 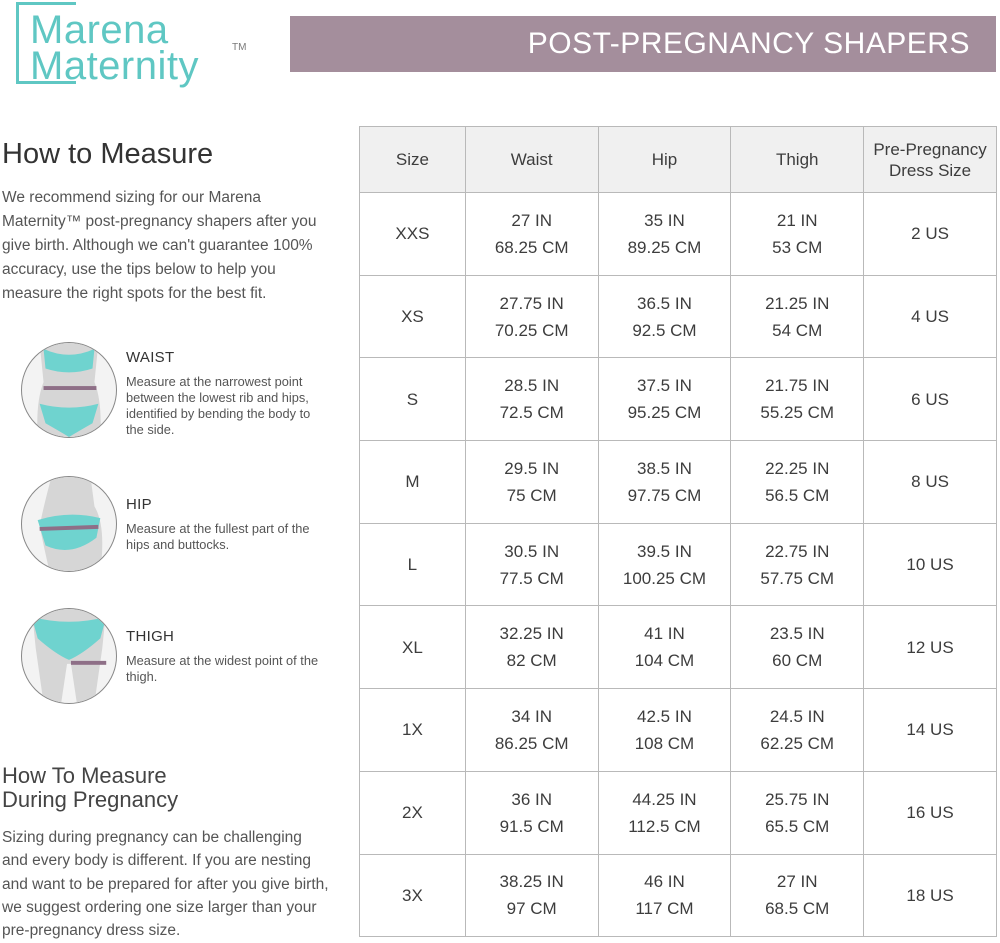 What do you see at coordinates (643, 44) in the screenshot?
I see `header-banner: POST-PREGNANCY SHAPERS` at bounding box center [643, 44].